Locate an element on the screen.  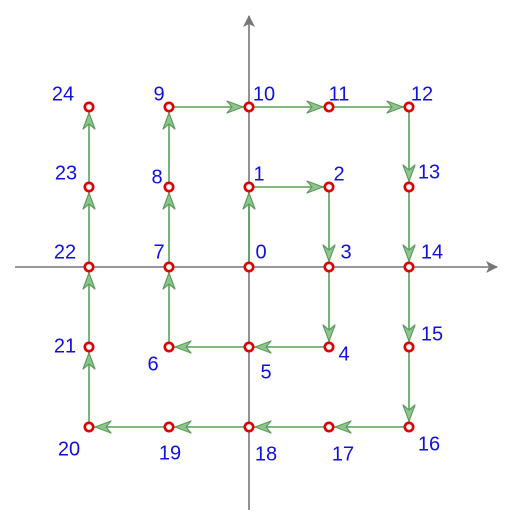
point-label-23: 23 is located at coordinates (66, 173).